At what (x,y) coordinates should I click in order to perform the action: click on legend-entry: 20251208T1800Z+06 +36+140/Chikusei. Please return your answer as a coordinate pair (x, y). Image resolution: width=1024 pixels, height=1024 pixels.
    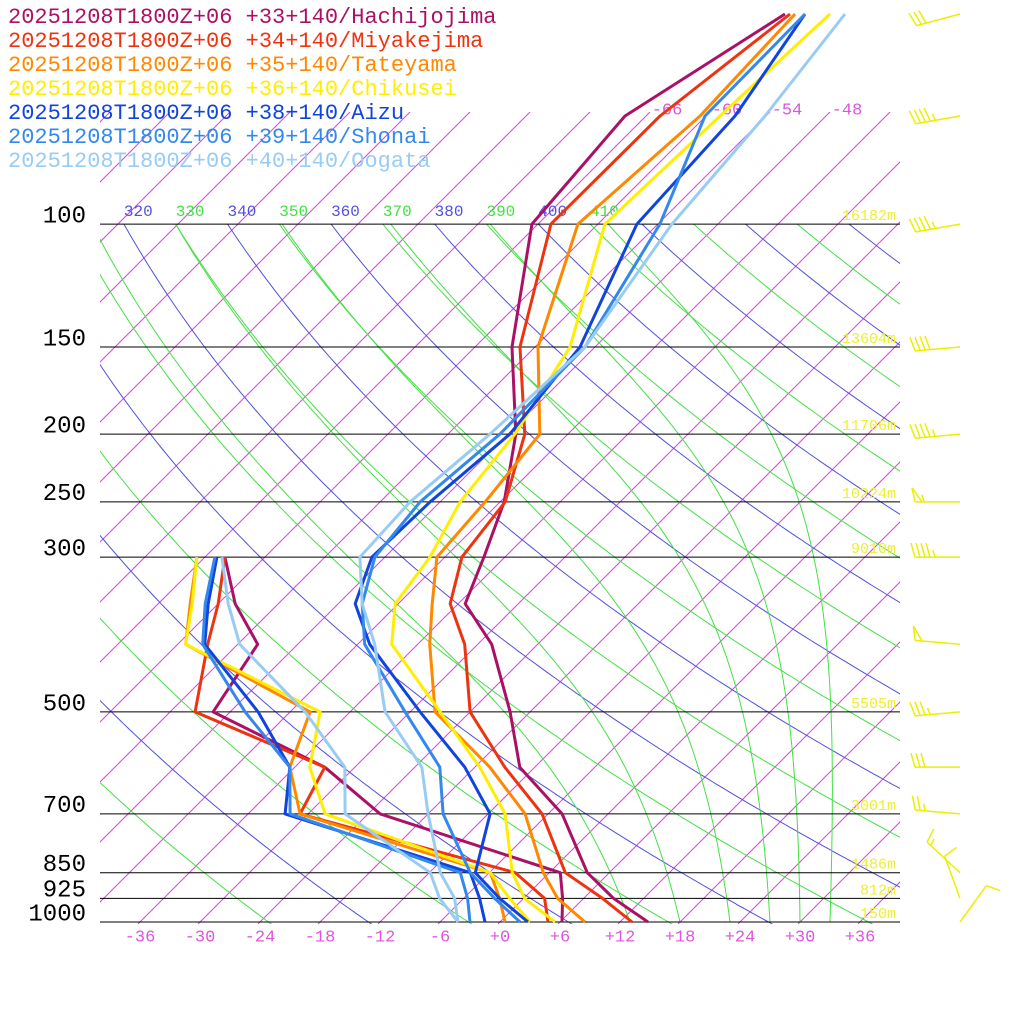
    Looking at the image, I should click on (232, 89).